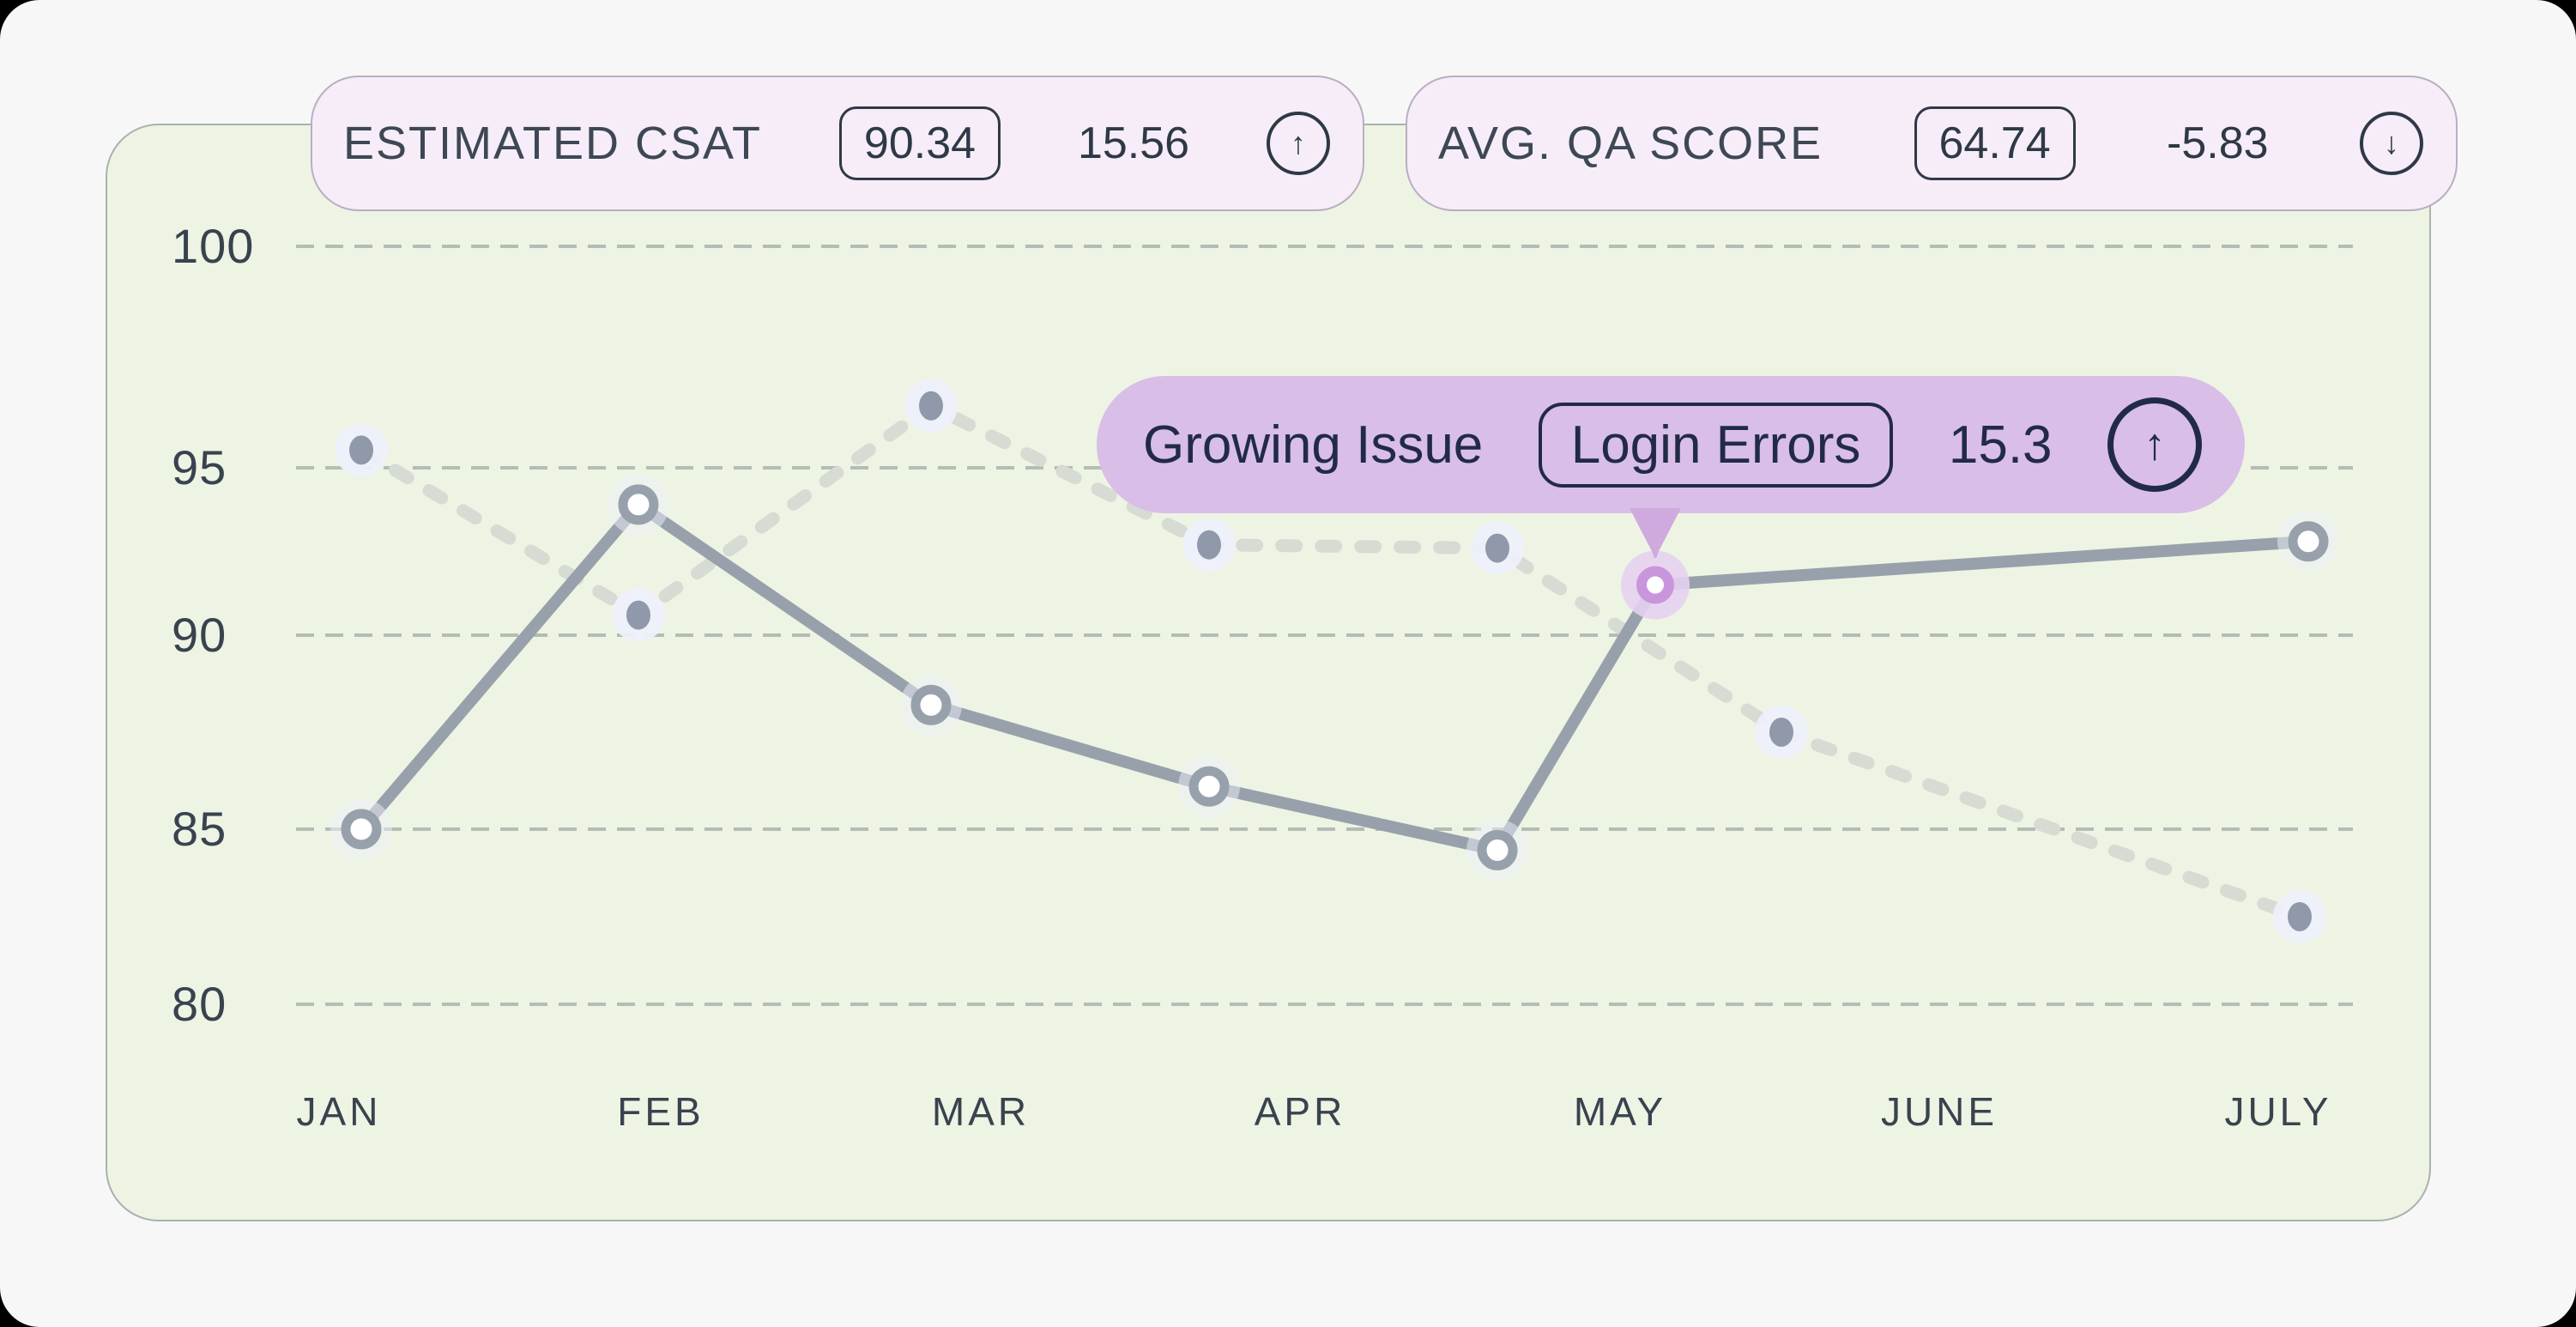 The width and height of the screenshot is (2576, 1327). I want to click on stat-pill-estimated-csat: ESTIMATED CSAT 90.34 15.56 ↑, so click(837, 143).